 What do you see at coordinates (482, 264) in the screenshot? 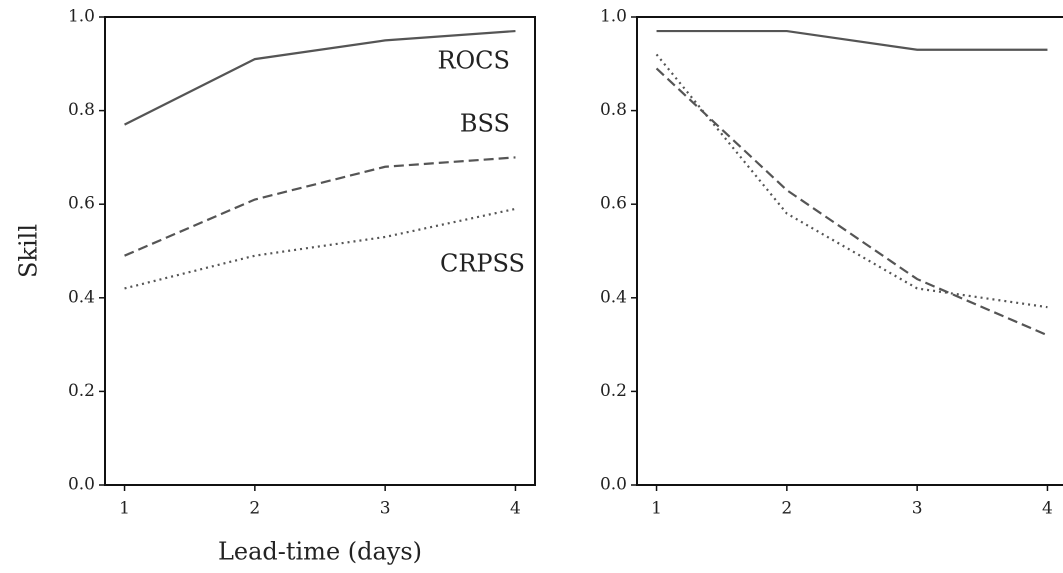
I see `series-label: CRPSS` at bounding box center [482, 264].